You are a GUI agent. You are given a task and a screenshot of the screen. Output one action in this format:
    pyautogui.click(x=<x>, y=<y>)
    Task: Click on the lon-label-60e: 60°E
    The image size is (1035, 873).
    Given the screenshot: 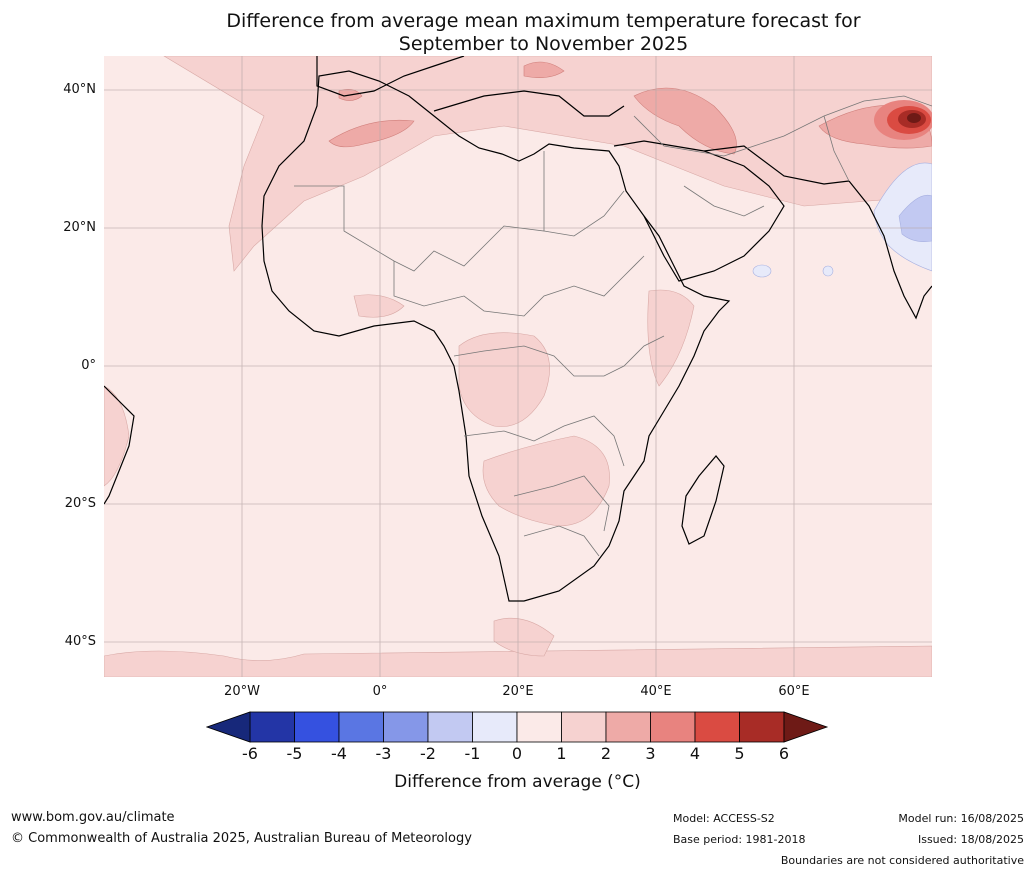 What is the action you would take?
    pyautogui.click(x=794, y=691)
    